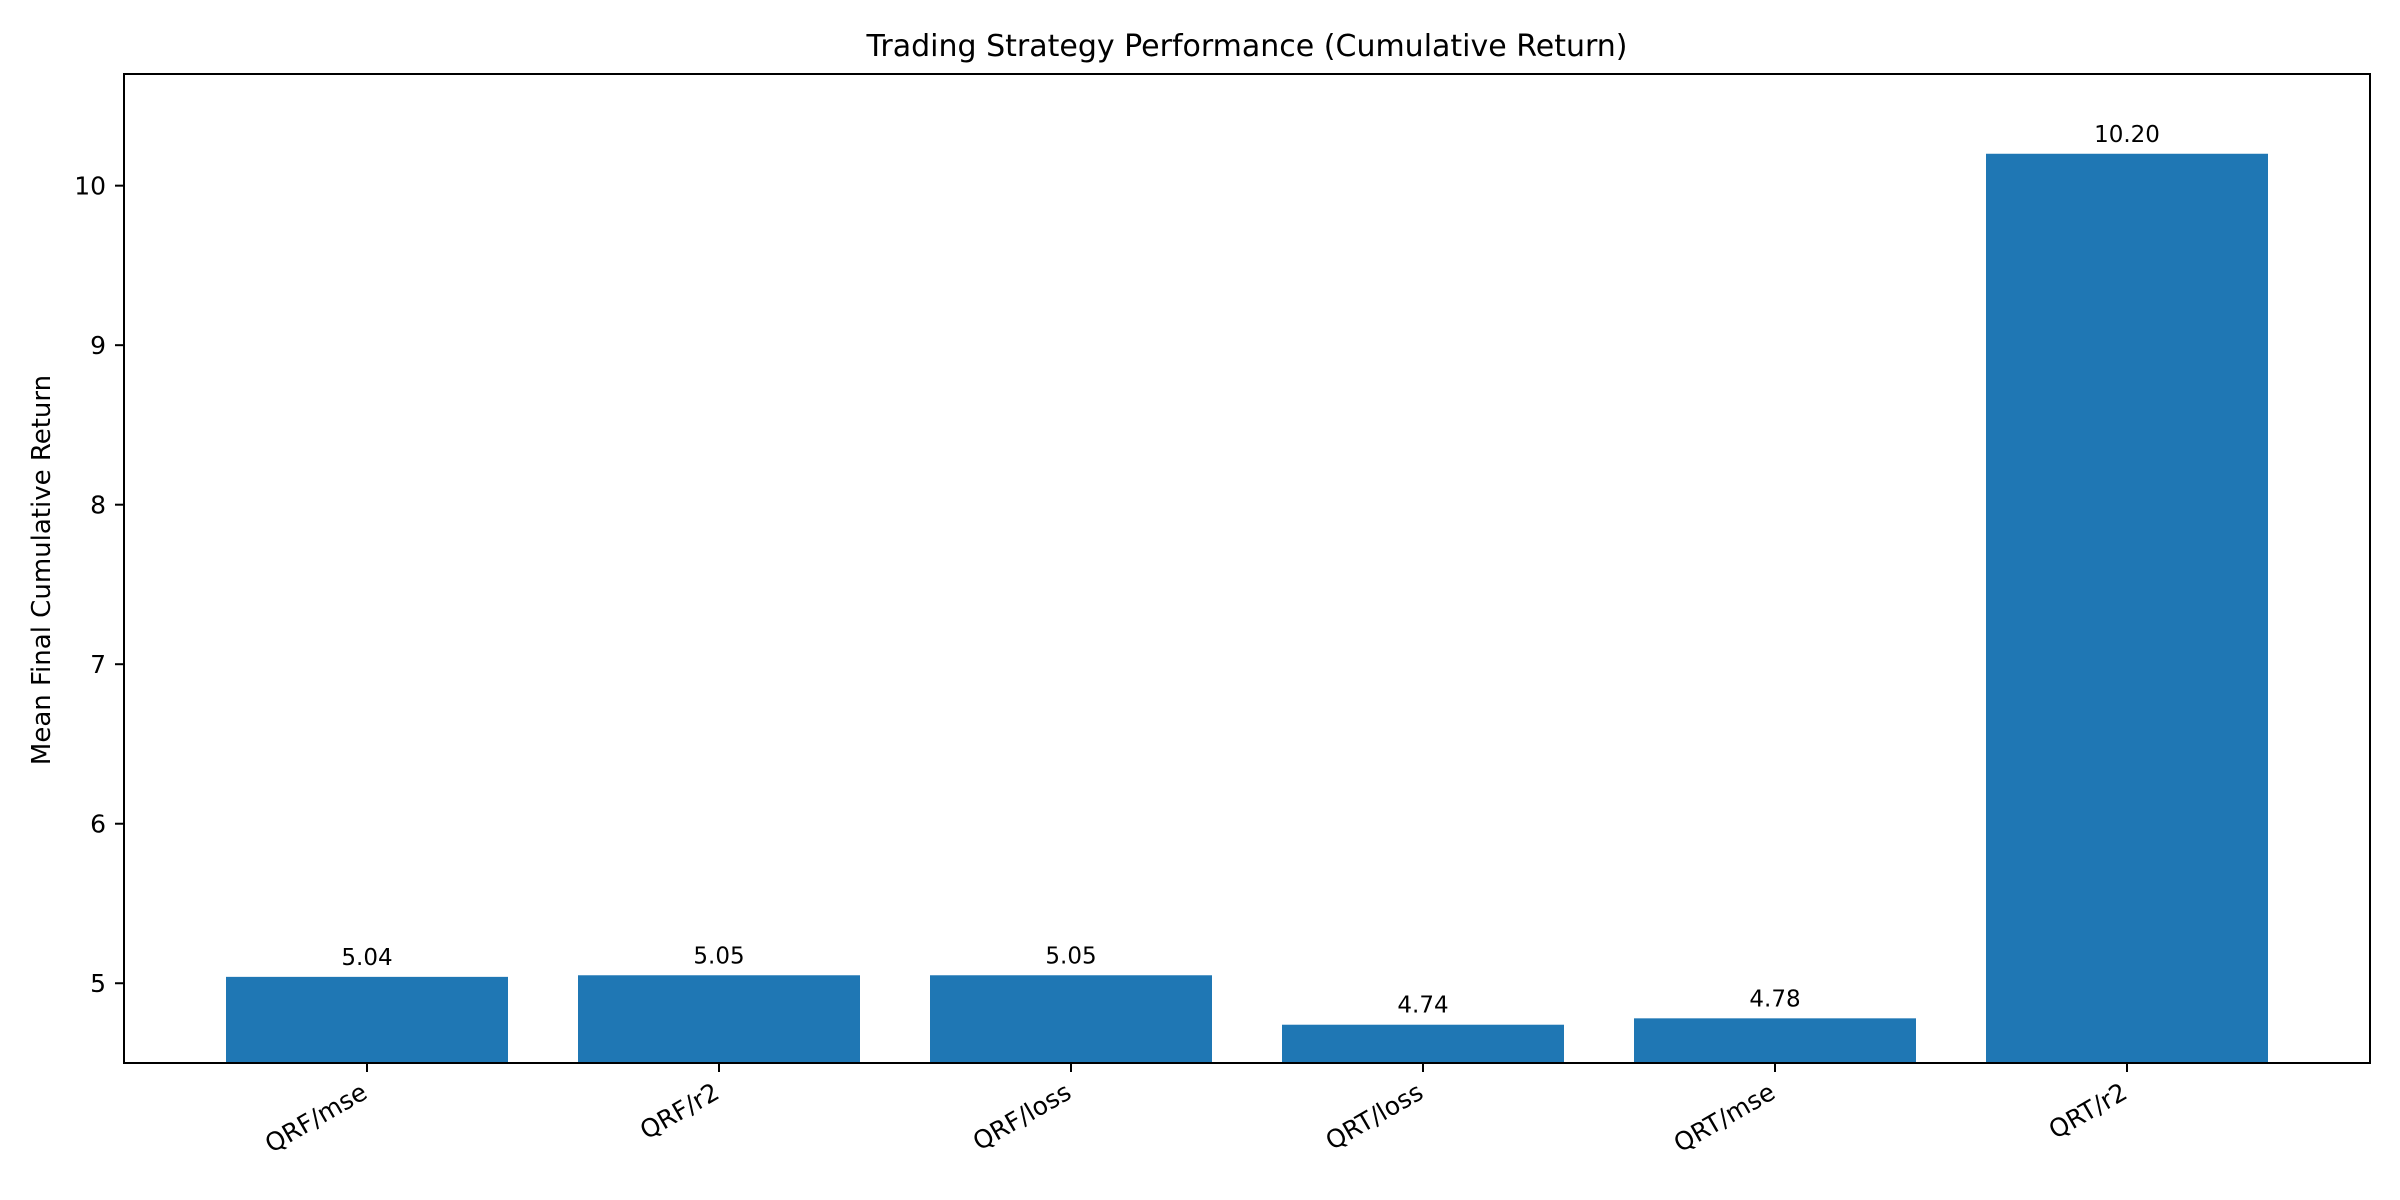  I want to click on data-label: 4.78, so click(1774, 999).